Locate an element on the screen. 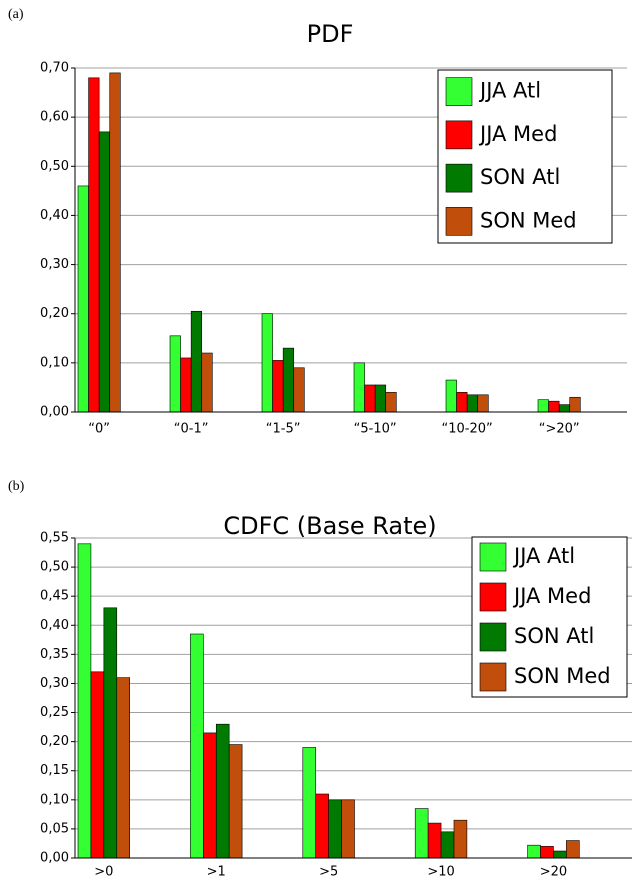  x-tick-label: “10-20” is located at coordinates (467, 429).